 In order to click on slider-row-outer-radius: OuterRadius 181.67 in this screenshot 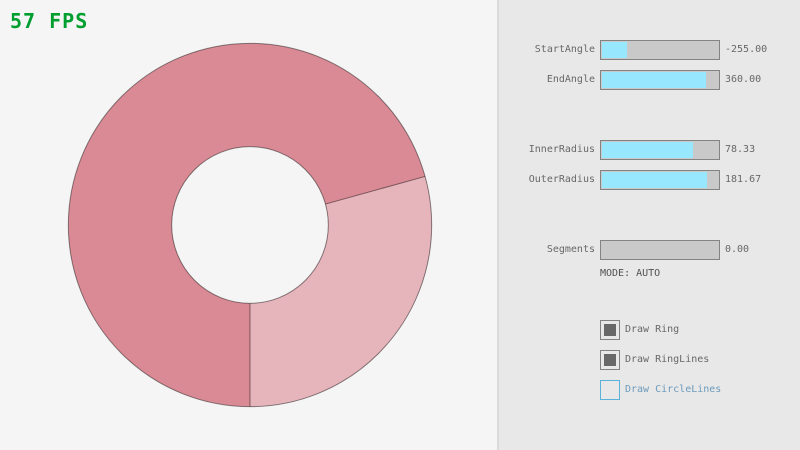, I will do `click(400, 180)`.